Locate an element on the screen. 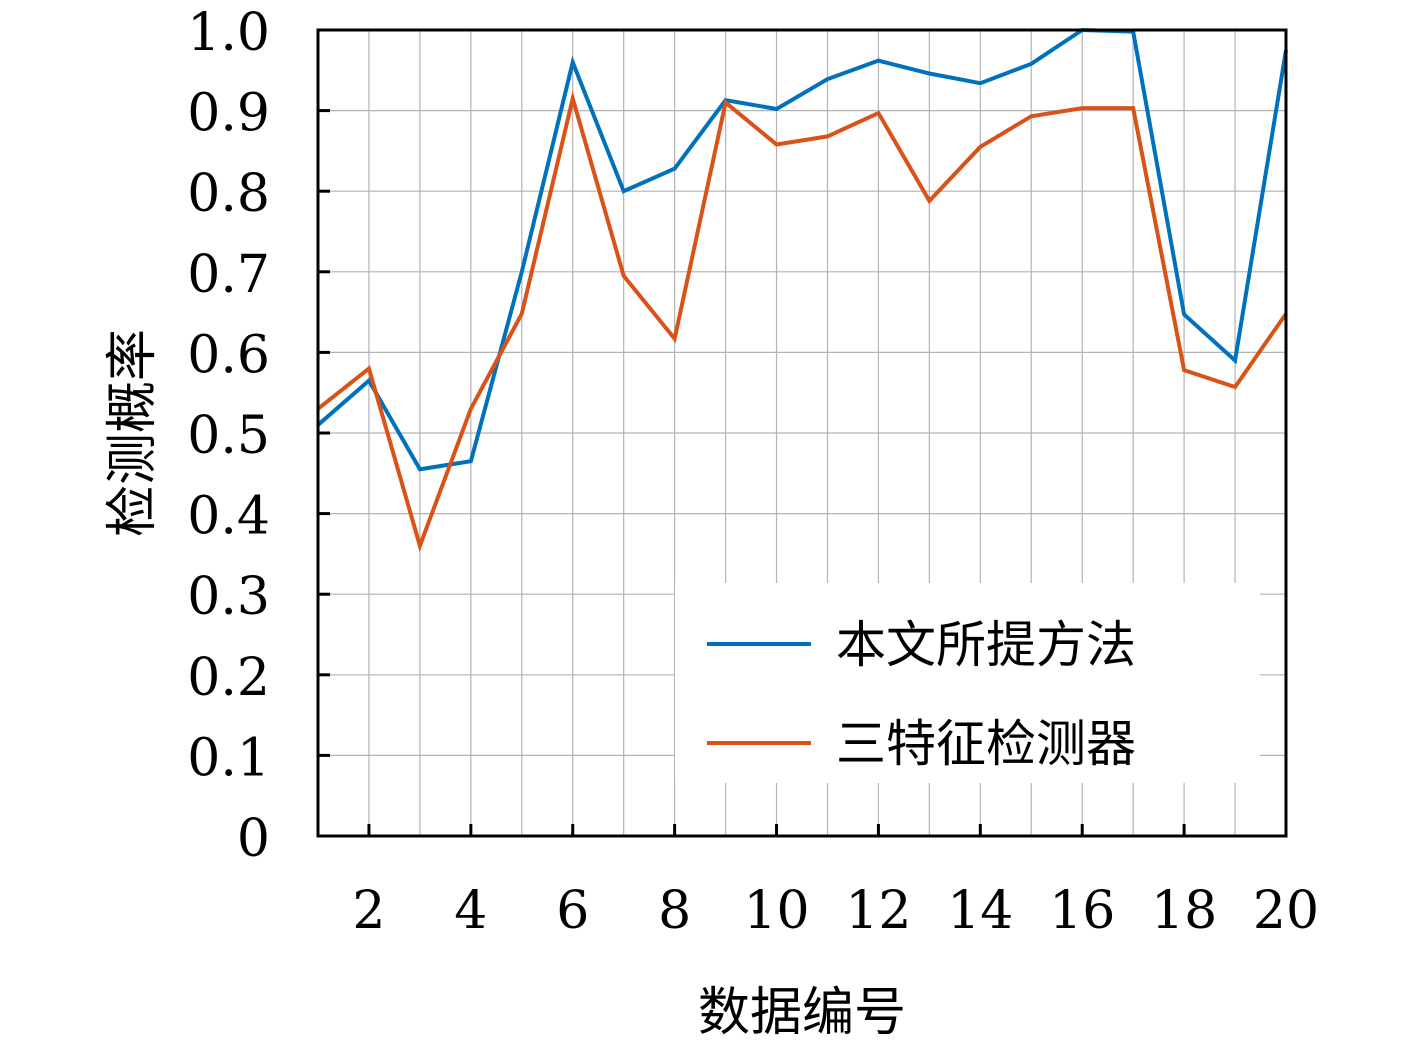 This screenshot has width=1417, height=1051. y-tick-label-4: 0.4 is located at coordinates (228, 517).